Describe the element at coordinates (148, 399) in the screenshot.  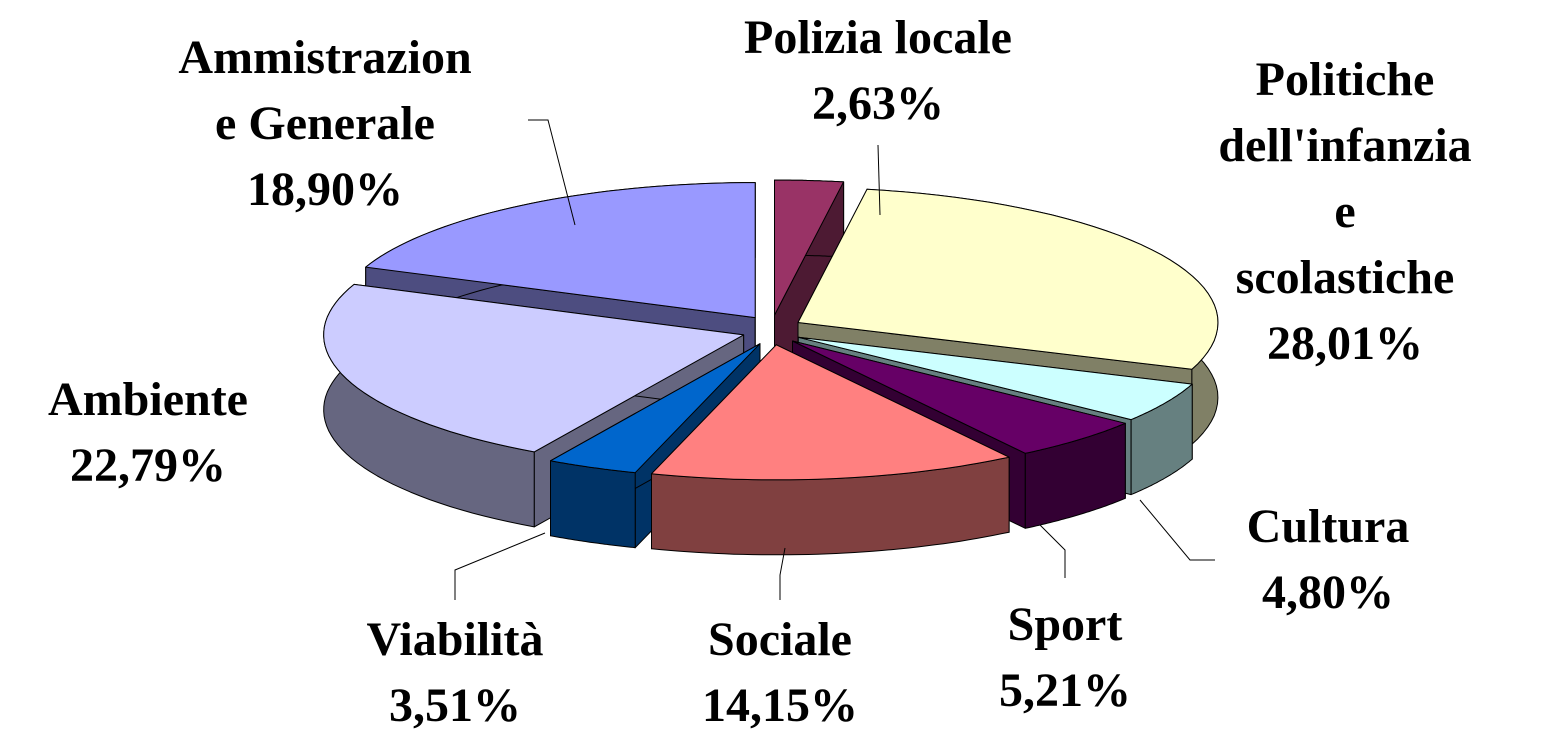
I see `category-label: Ambiente` at that location.